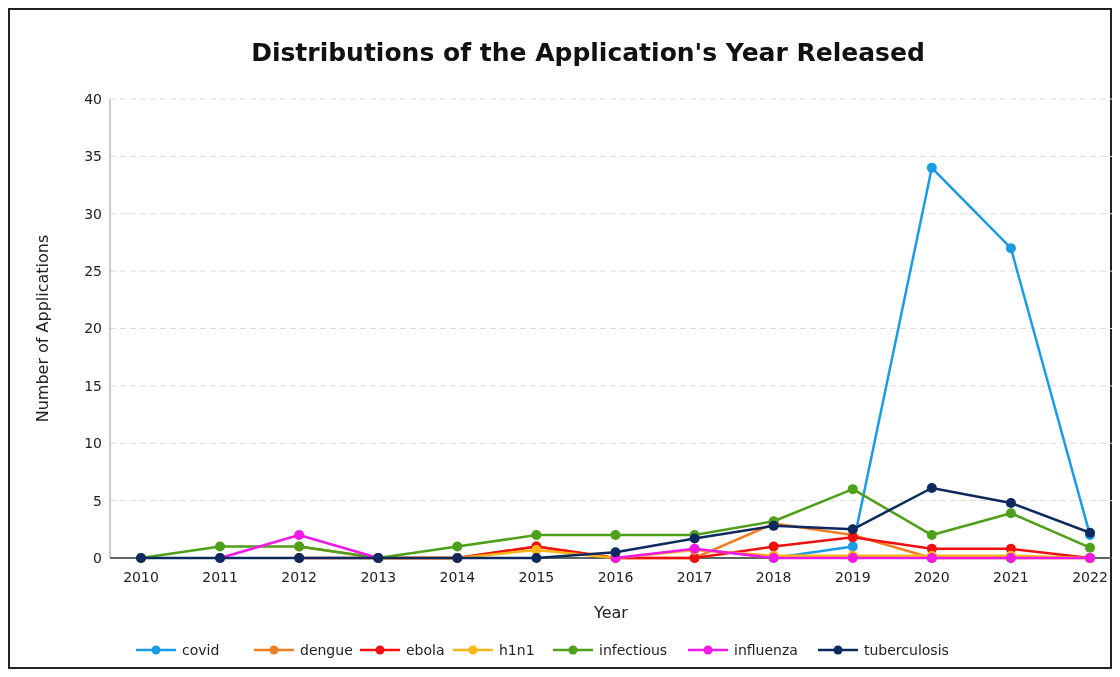  I want to click on x-tick-label: 2011, so click(220, 577).